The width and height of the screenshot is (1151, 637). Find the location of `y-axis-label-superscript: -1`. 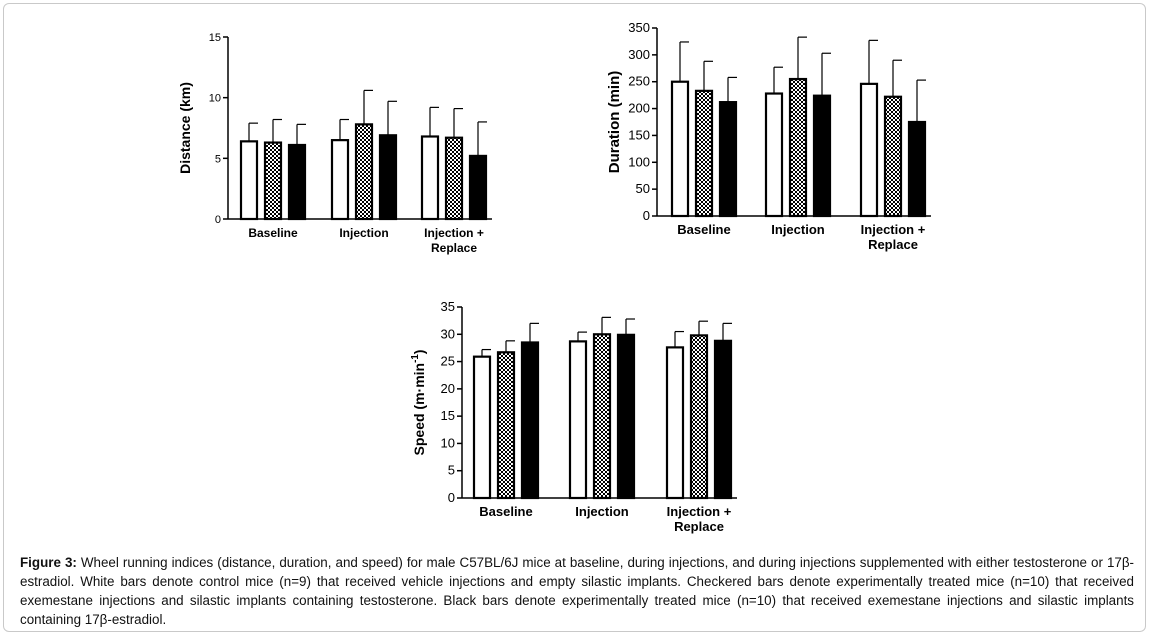

y-axis-label-superscript: -1 is located at coordinates (415, 358).